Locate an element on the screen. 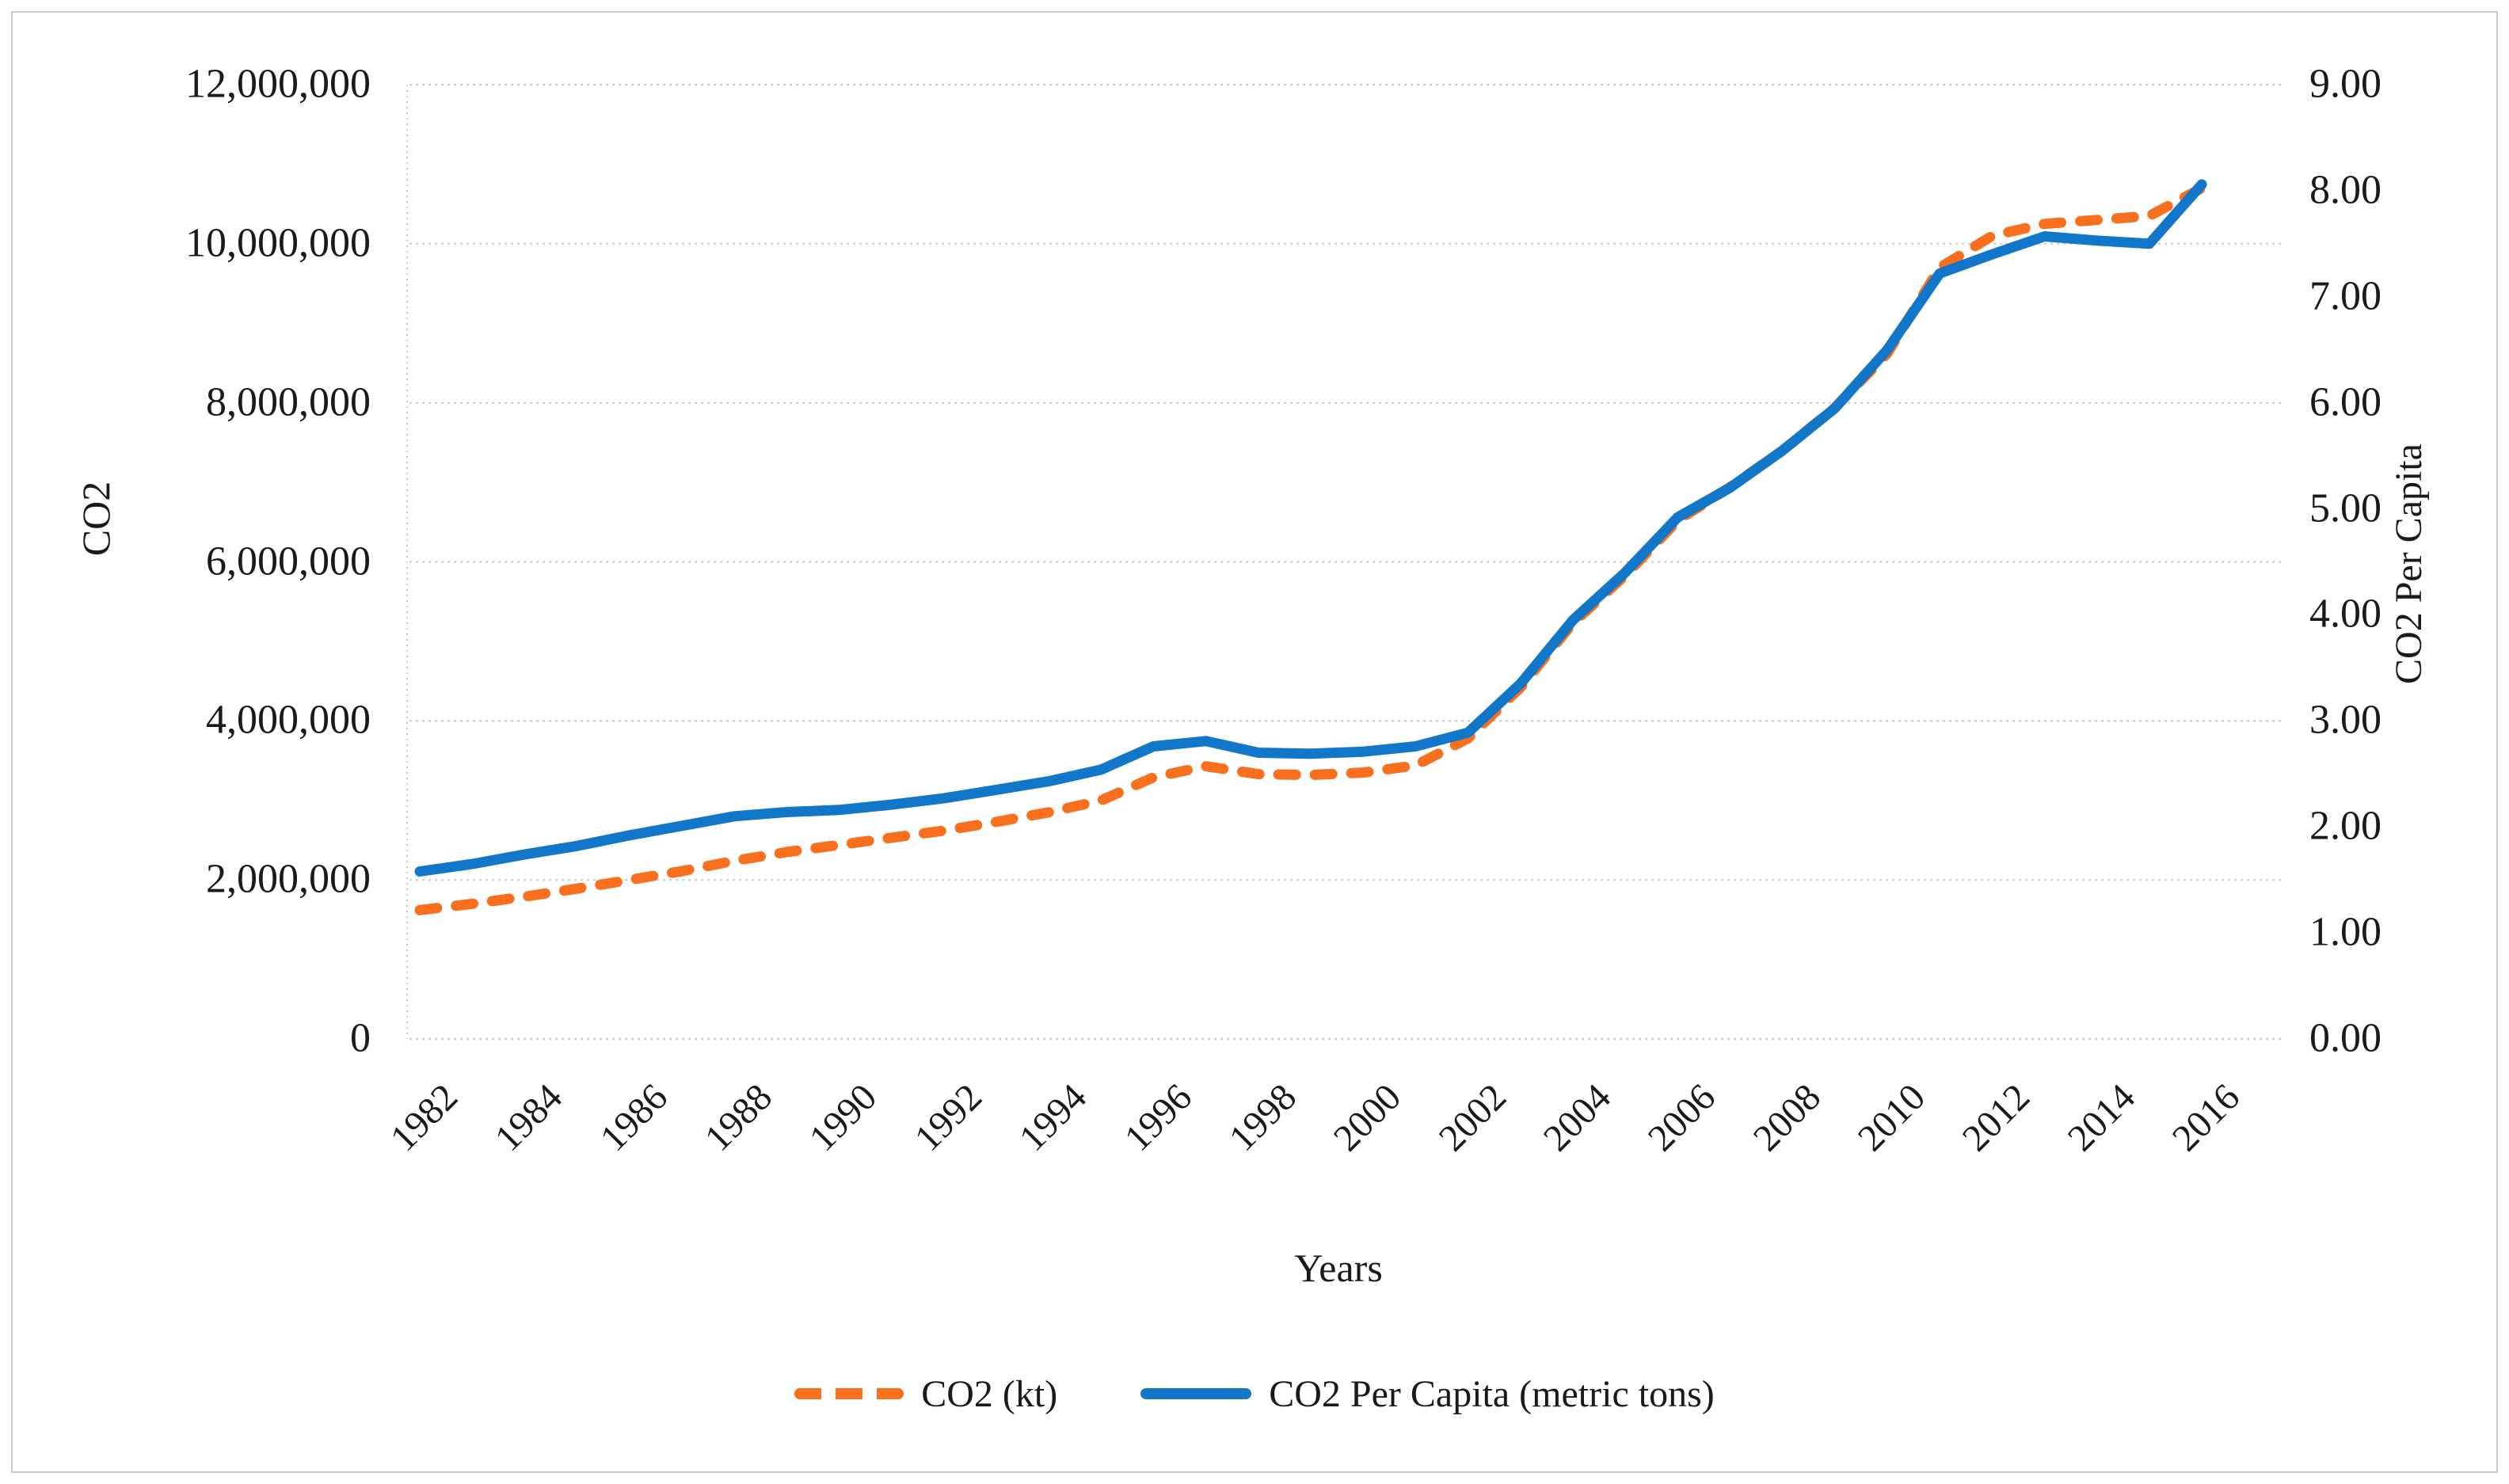  right-axis-tick-label: 6.00 is located at coordinates (2345, 401).